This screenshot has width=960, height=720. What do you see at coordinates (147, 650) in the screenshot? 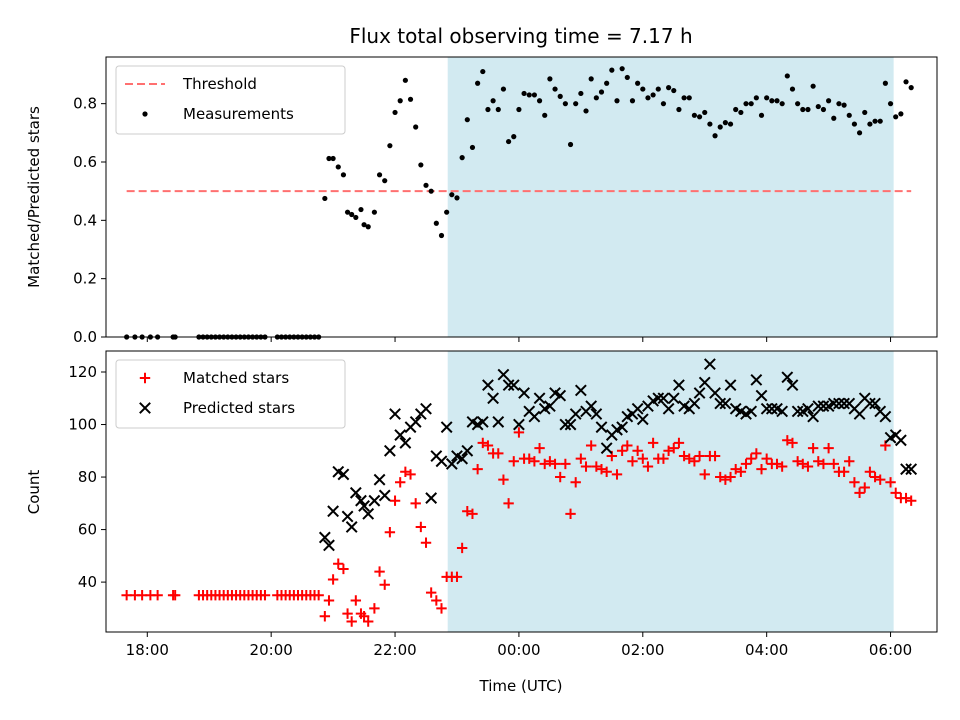
I see `x-tick-label: 18:00` at bounding box center [147, 650].